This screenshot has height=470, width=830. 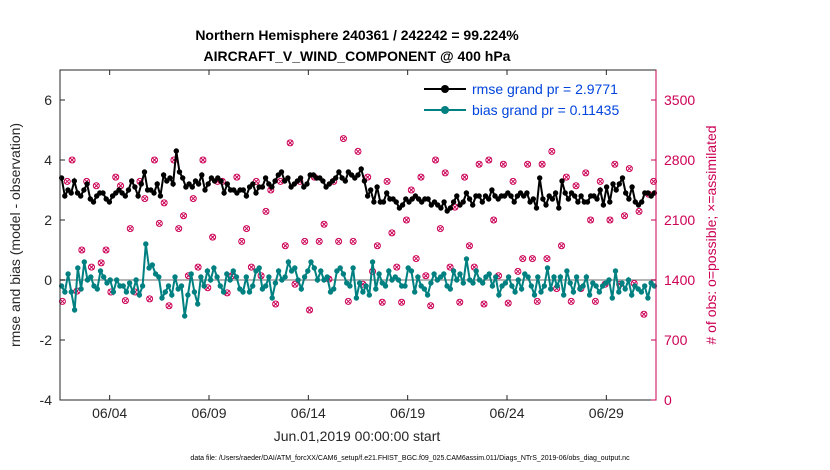 I want to click on right-y-tick-label: 2800, so click(x=679, y=160).